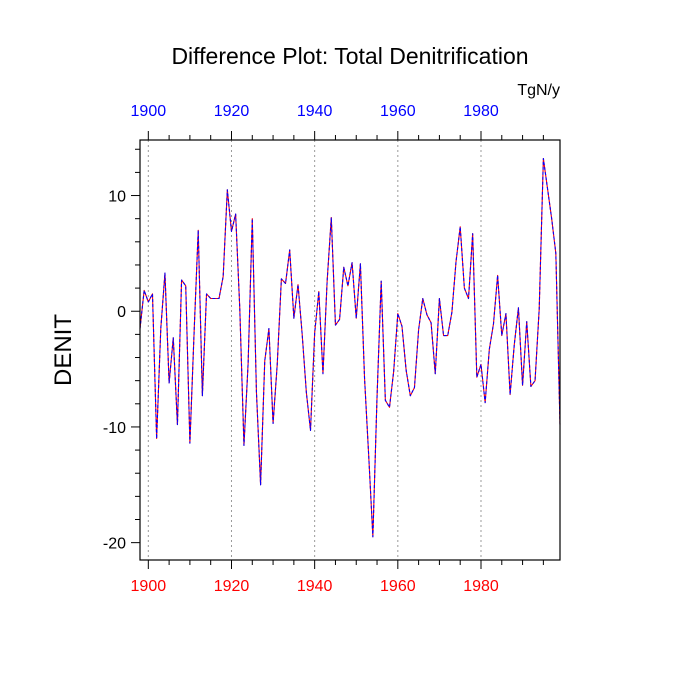  I want to click on x-tick-label-bottom-1900: 1900, so click(149, 586).